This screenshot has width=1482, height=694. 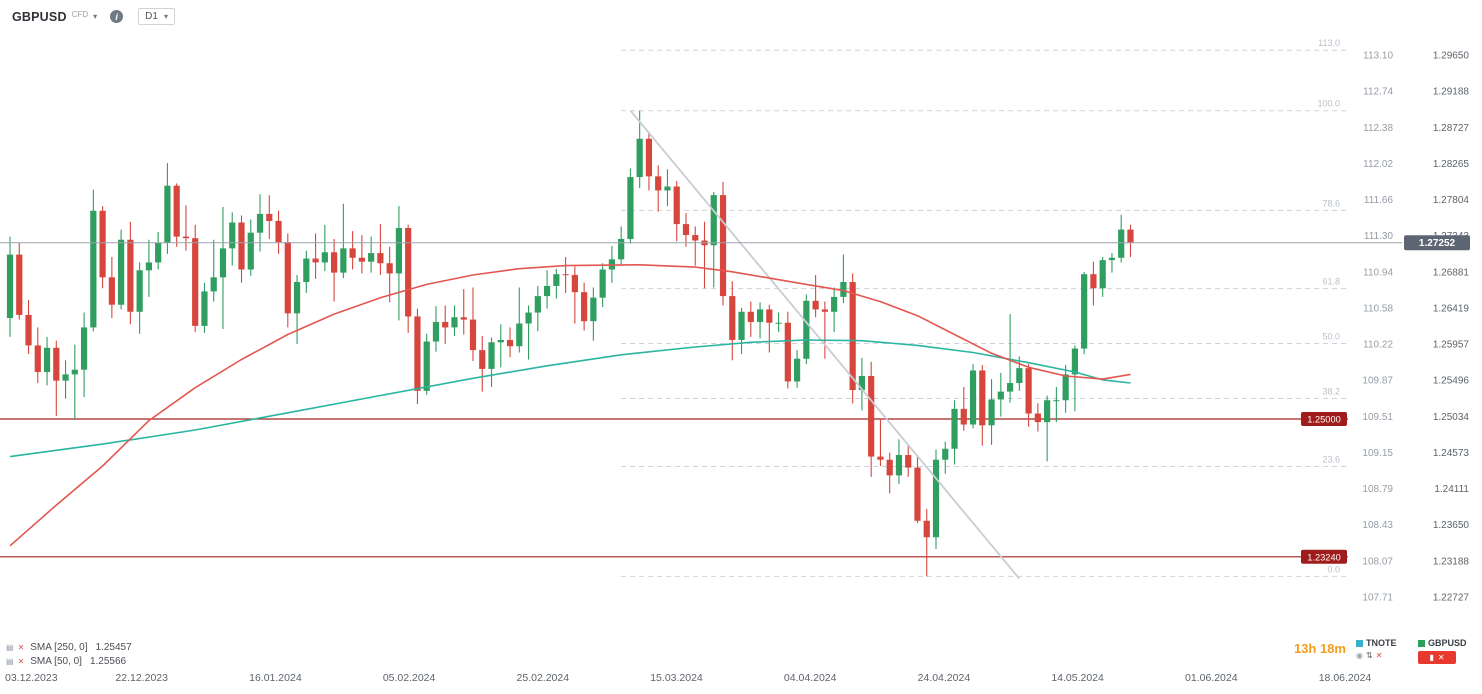 I want to click on info-icon: i, so click(x=117, y=16).